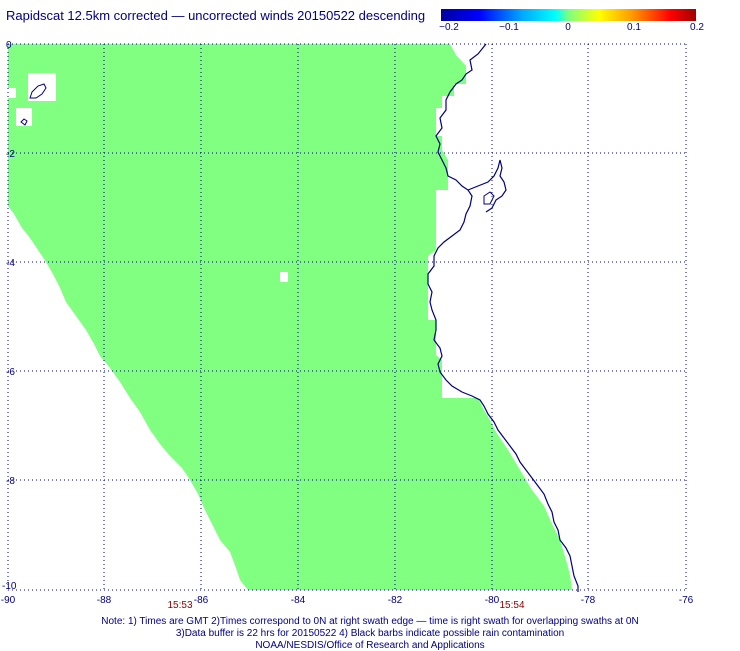 Image resolution: width=740 pixels, height=651 pixels. Describe the element at coordinates (10, 481) in the screenshot. I see `lat-tick-label: -8` at that location.